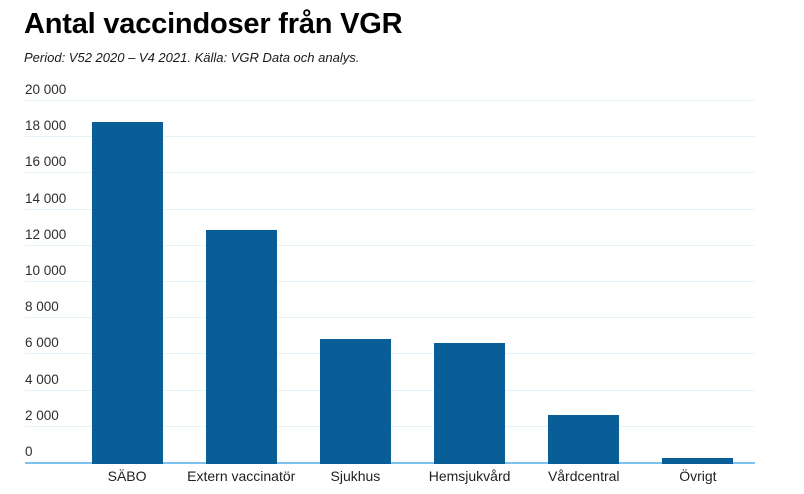 The height and width of the screenshot is (494, 804). Describe the element at coordinates (241, 347) in the screenshot. I see `bar-extern-vaccinat-r` at that location.